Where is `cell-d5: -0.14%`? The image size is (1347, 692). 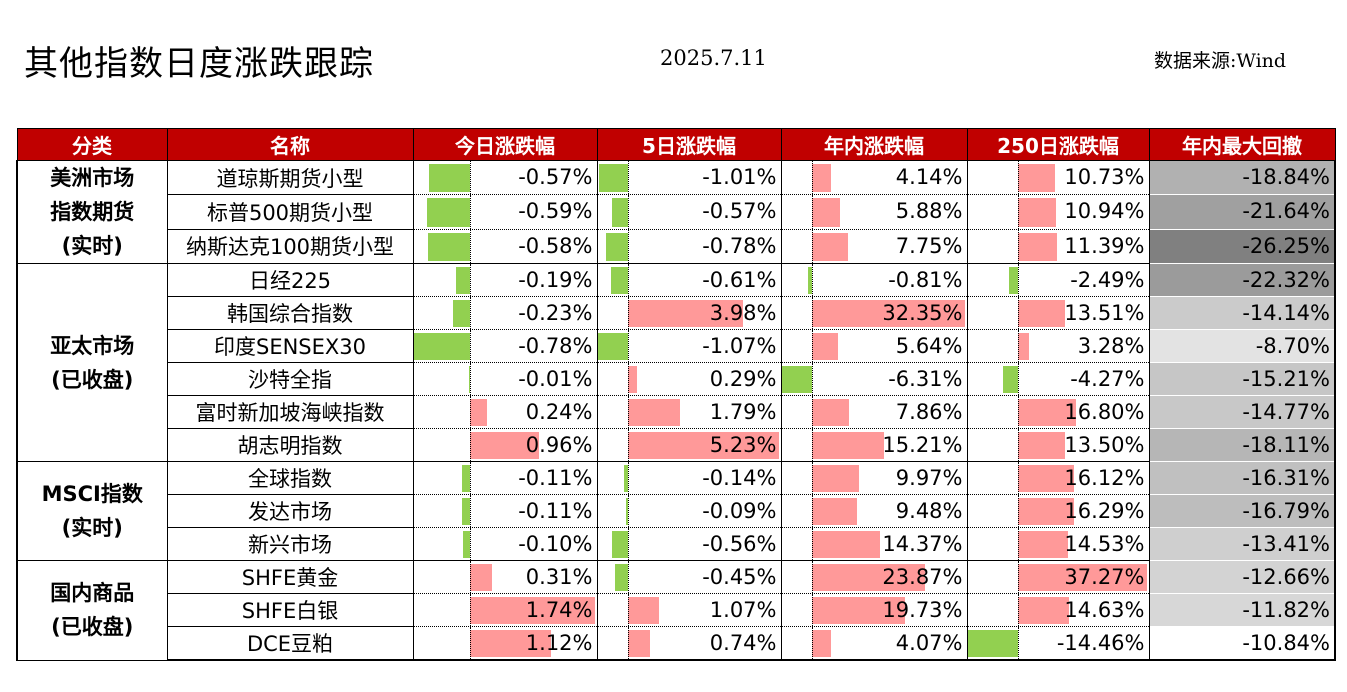 cell-d5: -0.14% is located at coordinates (689, 478).